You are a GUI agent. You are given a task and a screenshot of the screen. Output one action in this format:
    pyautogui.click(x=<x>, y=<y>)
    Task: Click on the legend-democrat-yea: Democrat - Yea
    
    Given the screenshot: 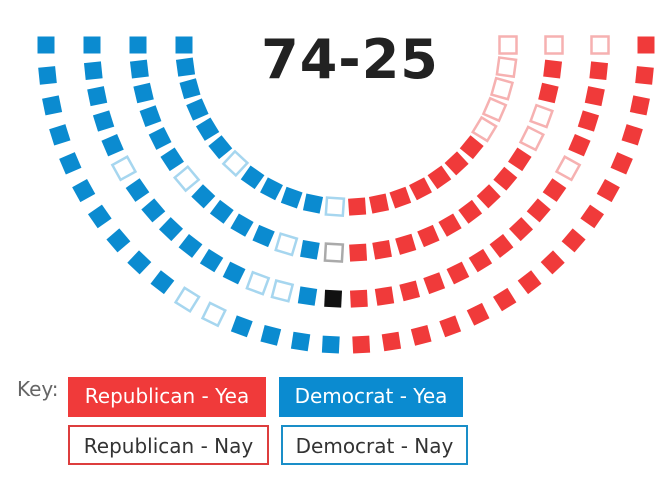 What is the action you would take?
    pyautogui.click(x=371, y=397)
    